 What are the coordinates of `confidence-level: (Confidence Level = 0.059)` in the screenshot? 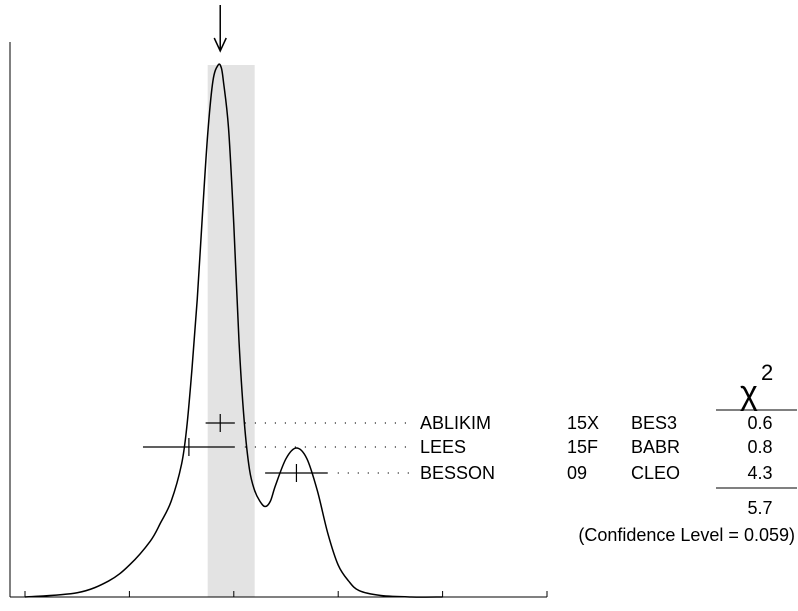 It's located at (686, 535).